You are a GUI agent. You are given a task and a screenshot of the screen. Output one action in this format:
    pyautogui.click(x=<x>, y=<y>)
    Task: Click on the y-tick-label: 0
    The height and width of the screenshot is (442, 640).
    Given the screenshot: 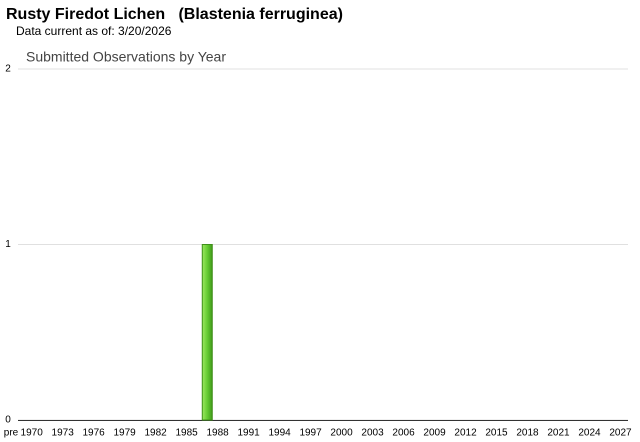 What is the action you would take?
    pyautogui.click(x=8, y=420)
    